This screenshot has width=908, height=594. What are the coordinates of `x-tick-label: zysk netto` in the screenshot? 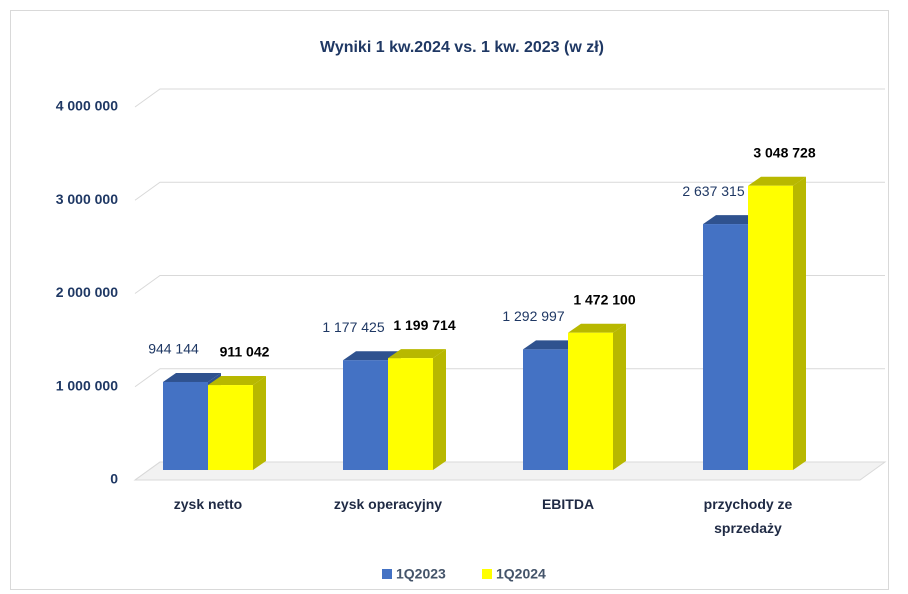 It's located at (208, 504).